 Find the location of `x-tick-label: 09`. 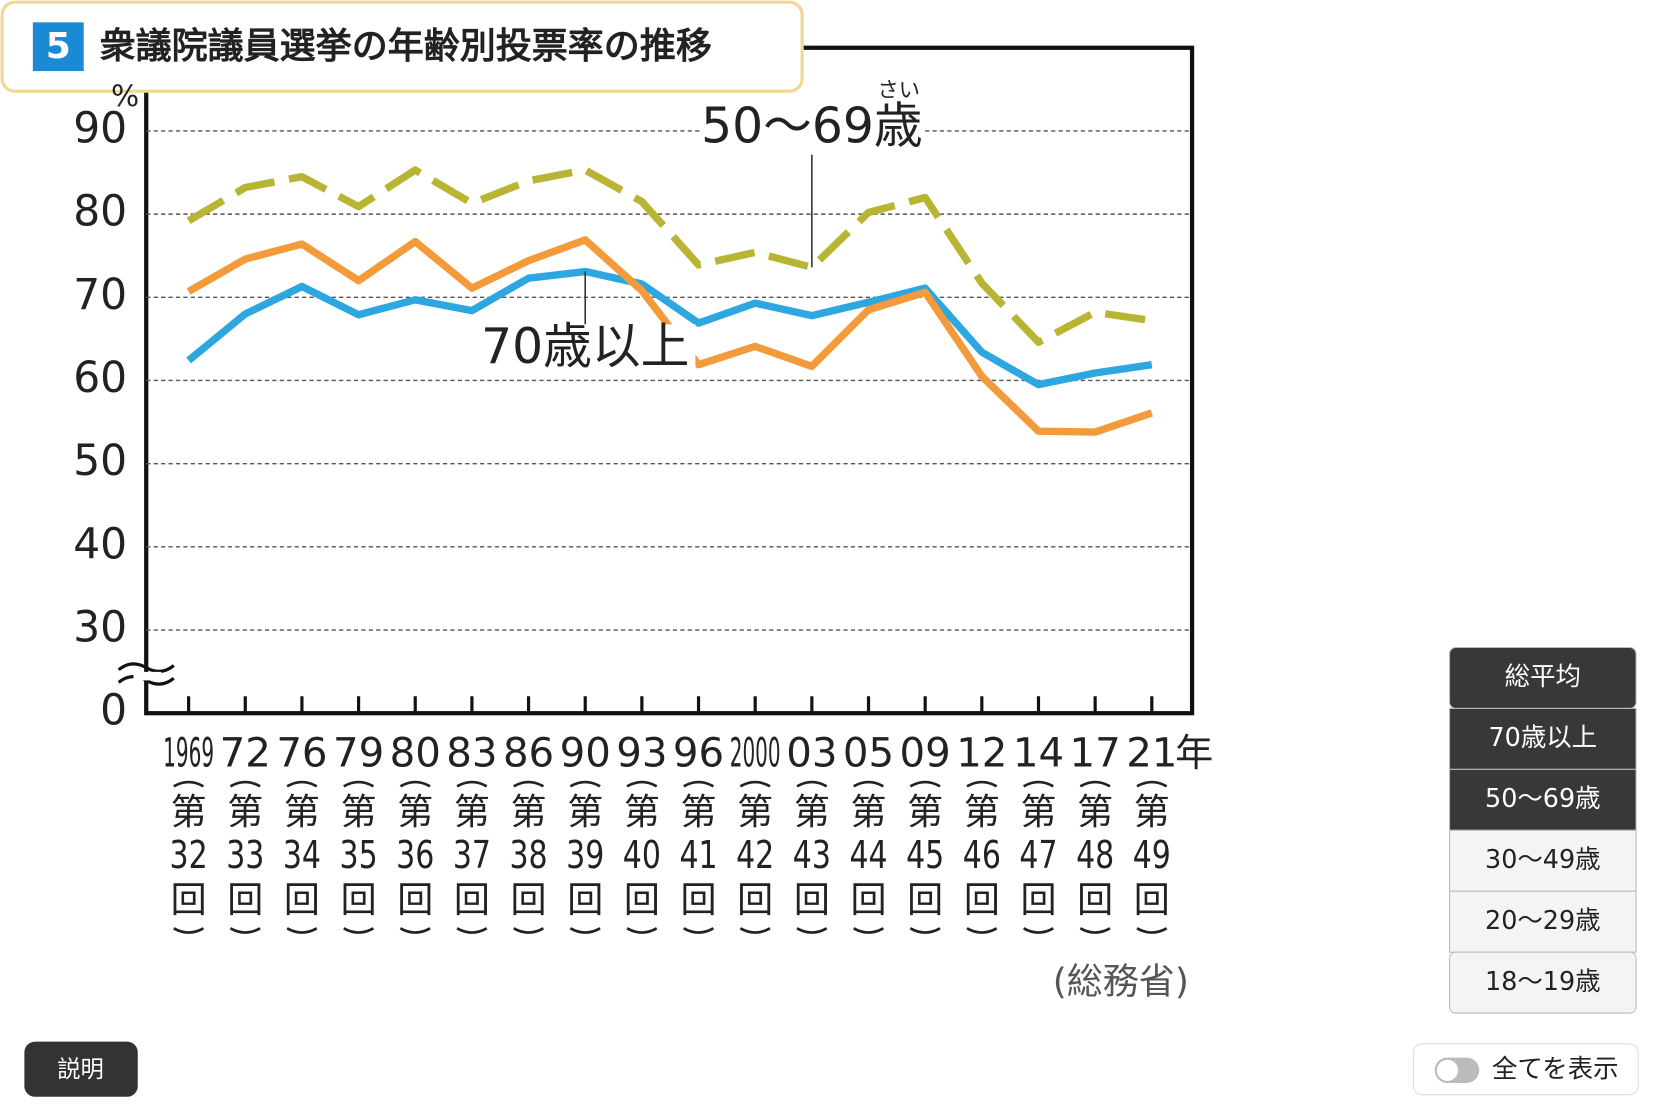

x-tick-label: 09 is located at coordinates (925, 754).